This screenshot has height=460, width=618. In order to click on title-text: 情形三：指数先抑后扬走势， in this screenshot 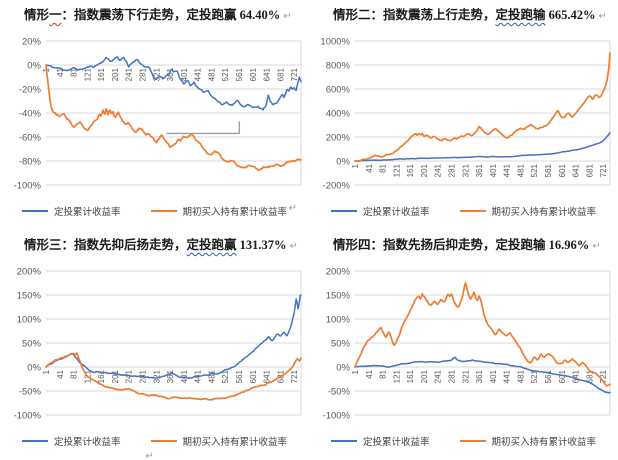, I will do `click(105, 245)`.